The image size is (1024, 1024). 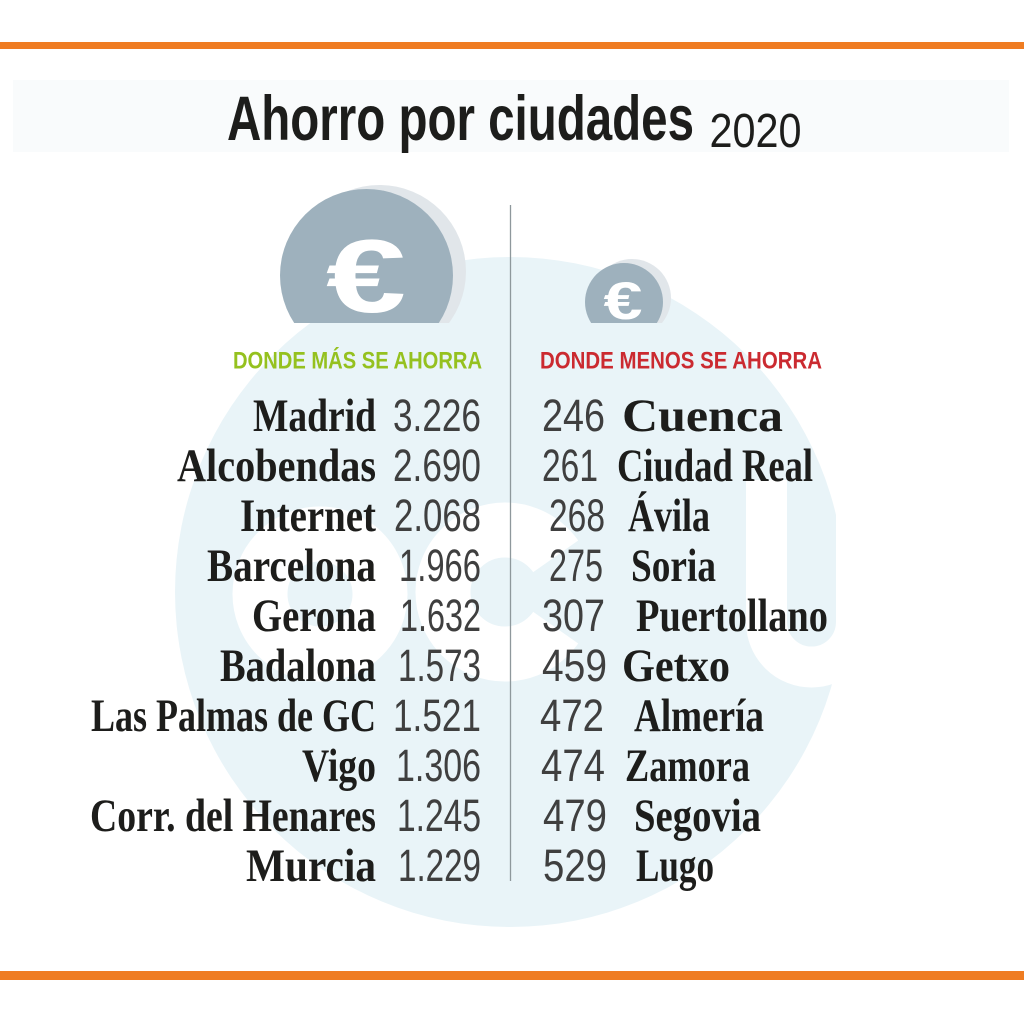 I want to click on svg-text: Zamora, so click(x=687, y=766).